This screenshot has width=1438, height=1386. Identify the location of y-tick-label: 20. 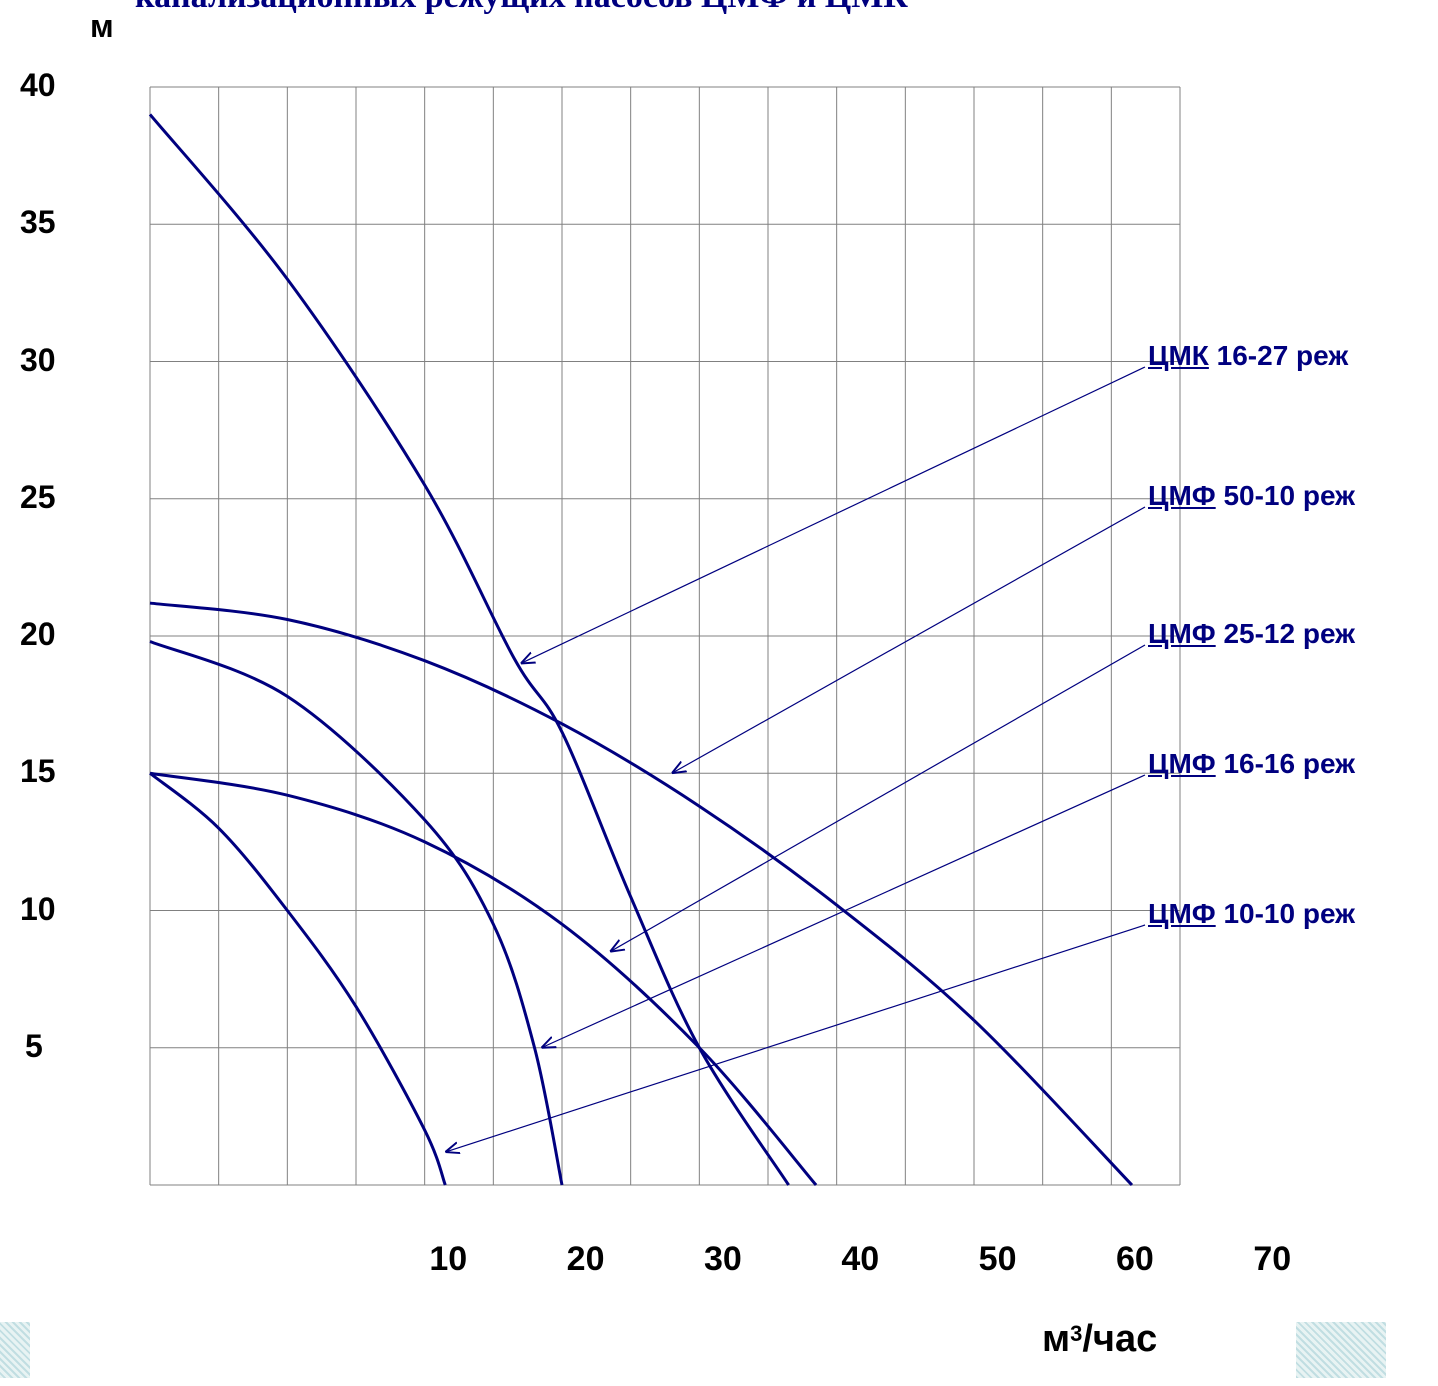
(38, 634).